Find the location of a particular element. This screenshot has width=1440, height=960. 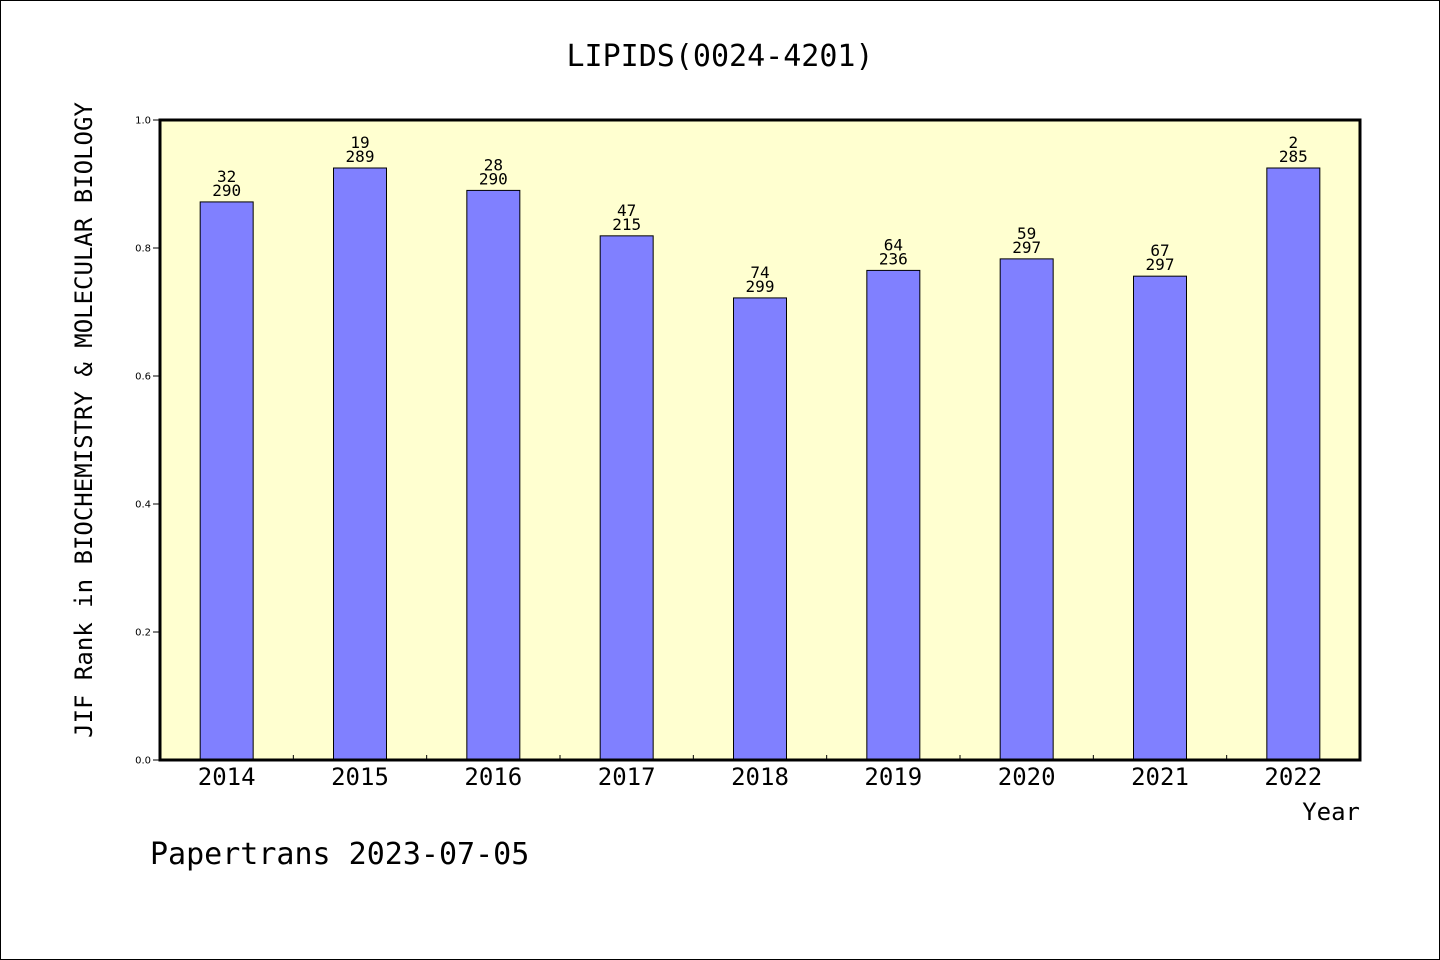

bar-total-label-2021: 297 is located at coordinates (1160, 264).